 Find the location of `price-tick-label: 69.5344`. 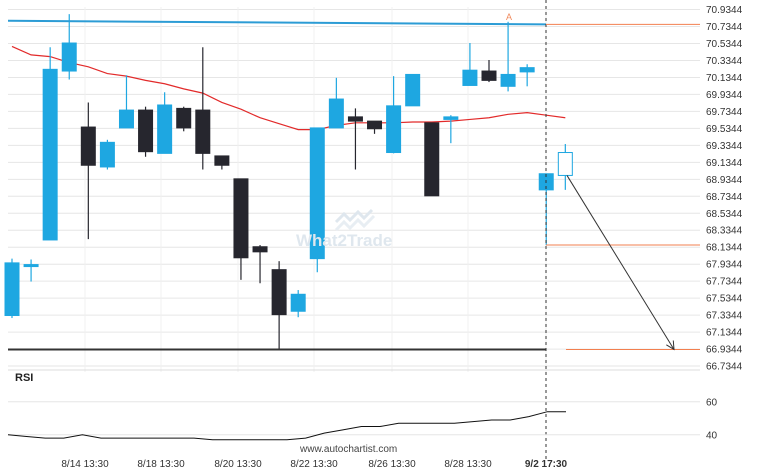

price-tick-label: 69.5344 is located at coordinates (724, 129).